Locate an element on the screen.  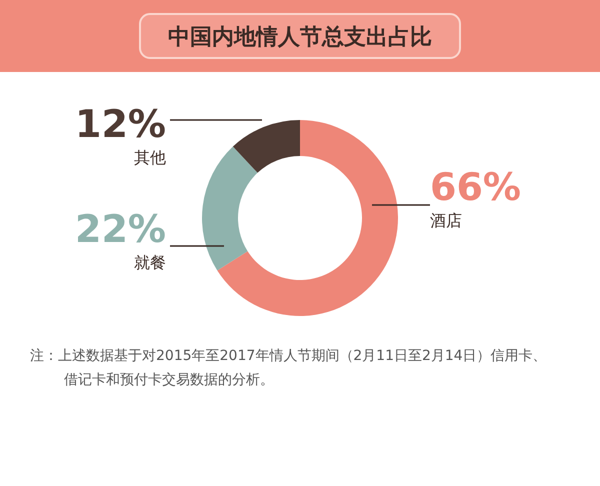
chart-title: 中国内地情人节总支出占比 is located at coordinates (300, 37).